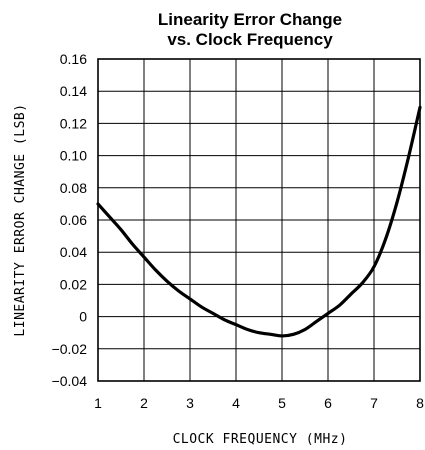 This screenshot has height=450, width=425. I want to click on y-tick-label: 0.10, so click(73, 156).